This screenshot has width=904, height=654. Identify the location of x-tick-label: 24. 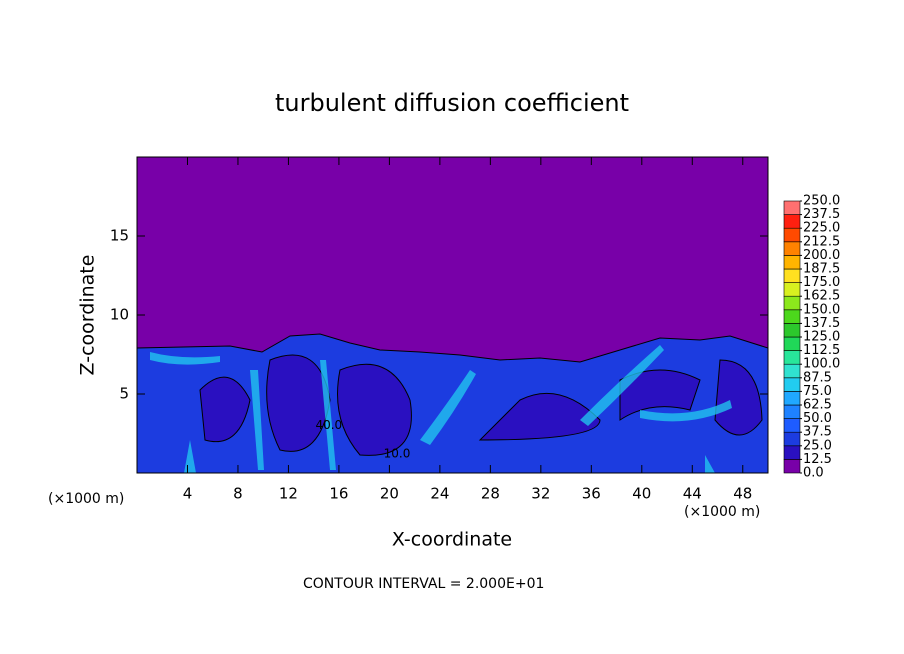
(439, 494).